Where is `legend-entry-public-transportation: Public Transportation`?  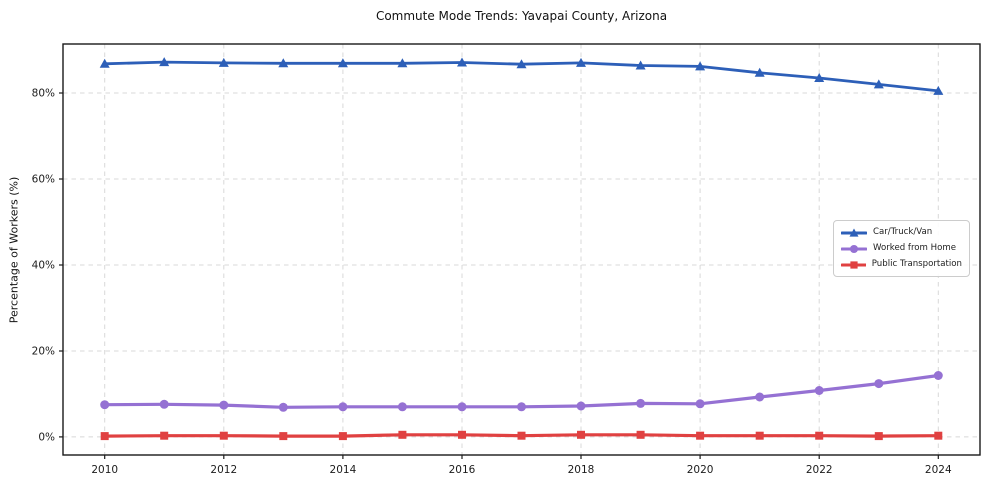 legend-entry-public-transportation: Public Transportation is located at coordinates (901, 264).